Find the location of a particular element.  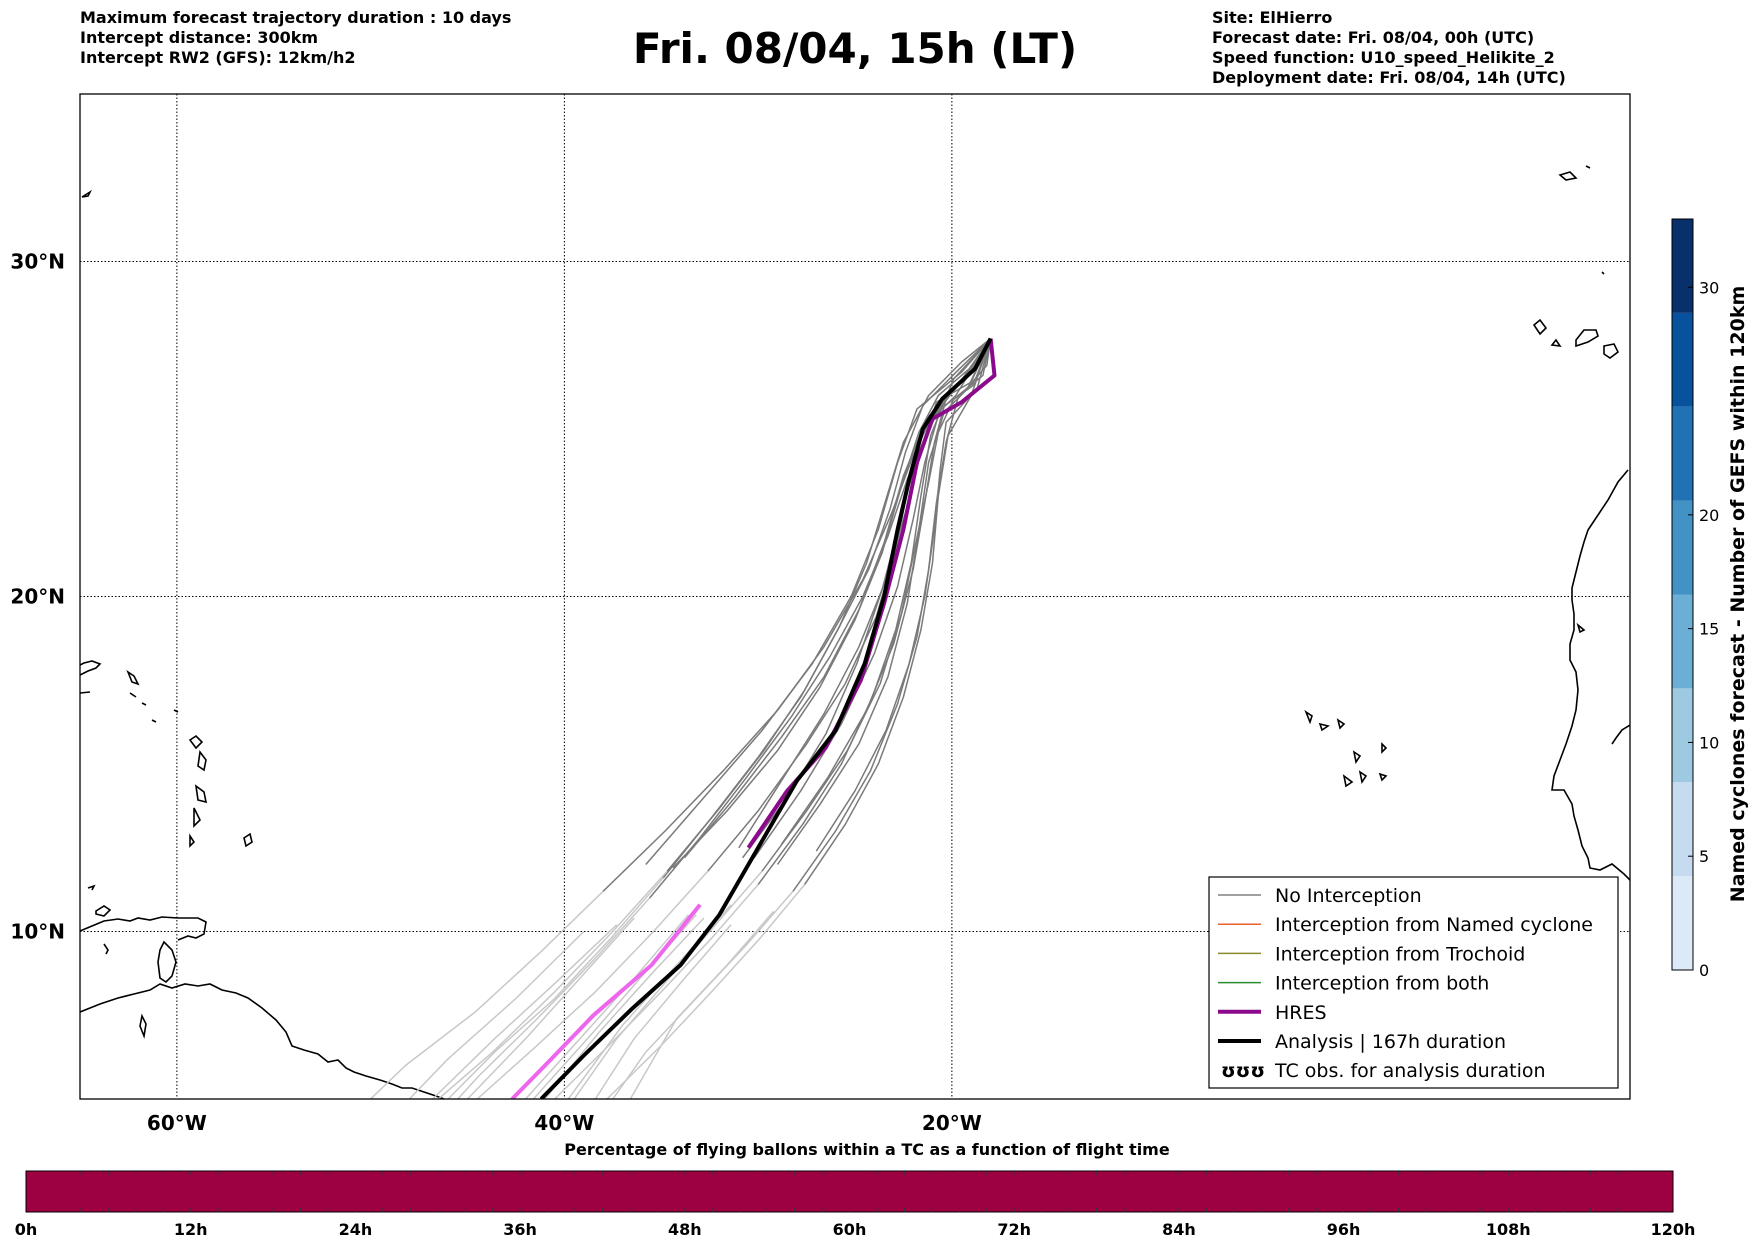

legend-label: HRES is located at coordinates (1301, 1013).